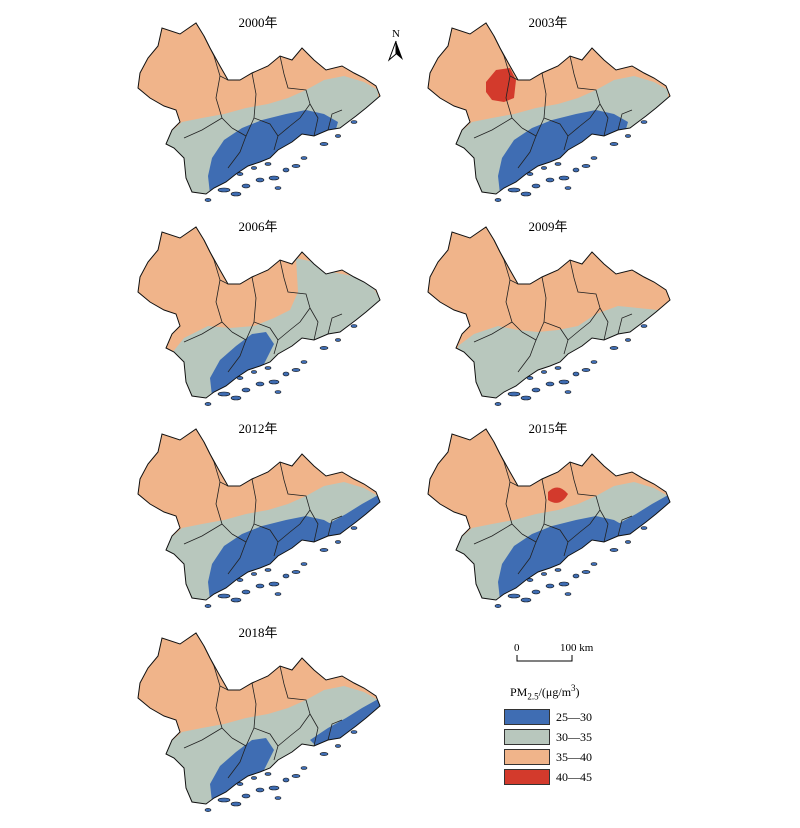 The height and width of the screenshot is (828, 800). What do you see at coordinates (517, 648) in the screenshot?
I see `scale-start: 0` at bounding box center [517, 648].